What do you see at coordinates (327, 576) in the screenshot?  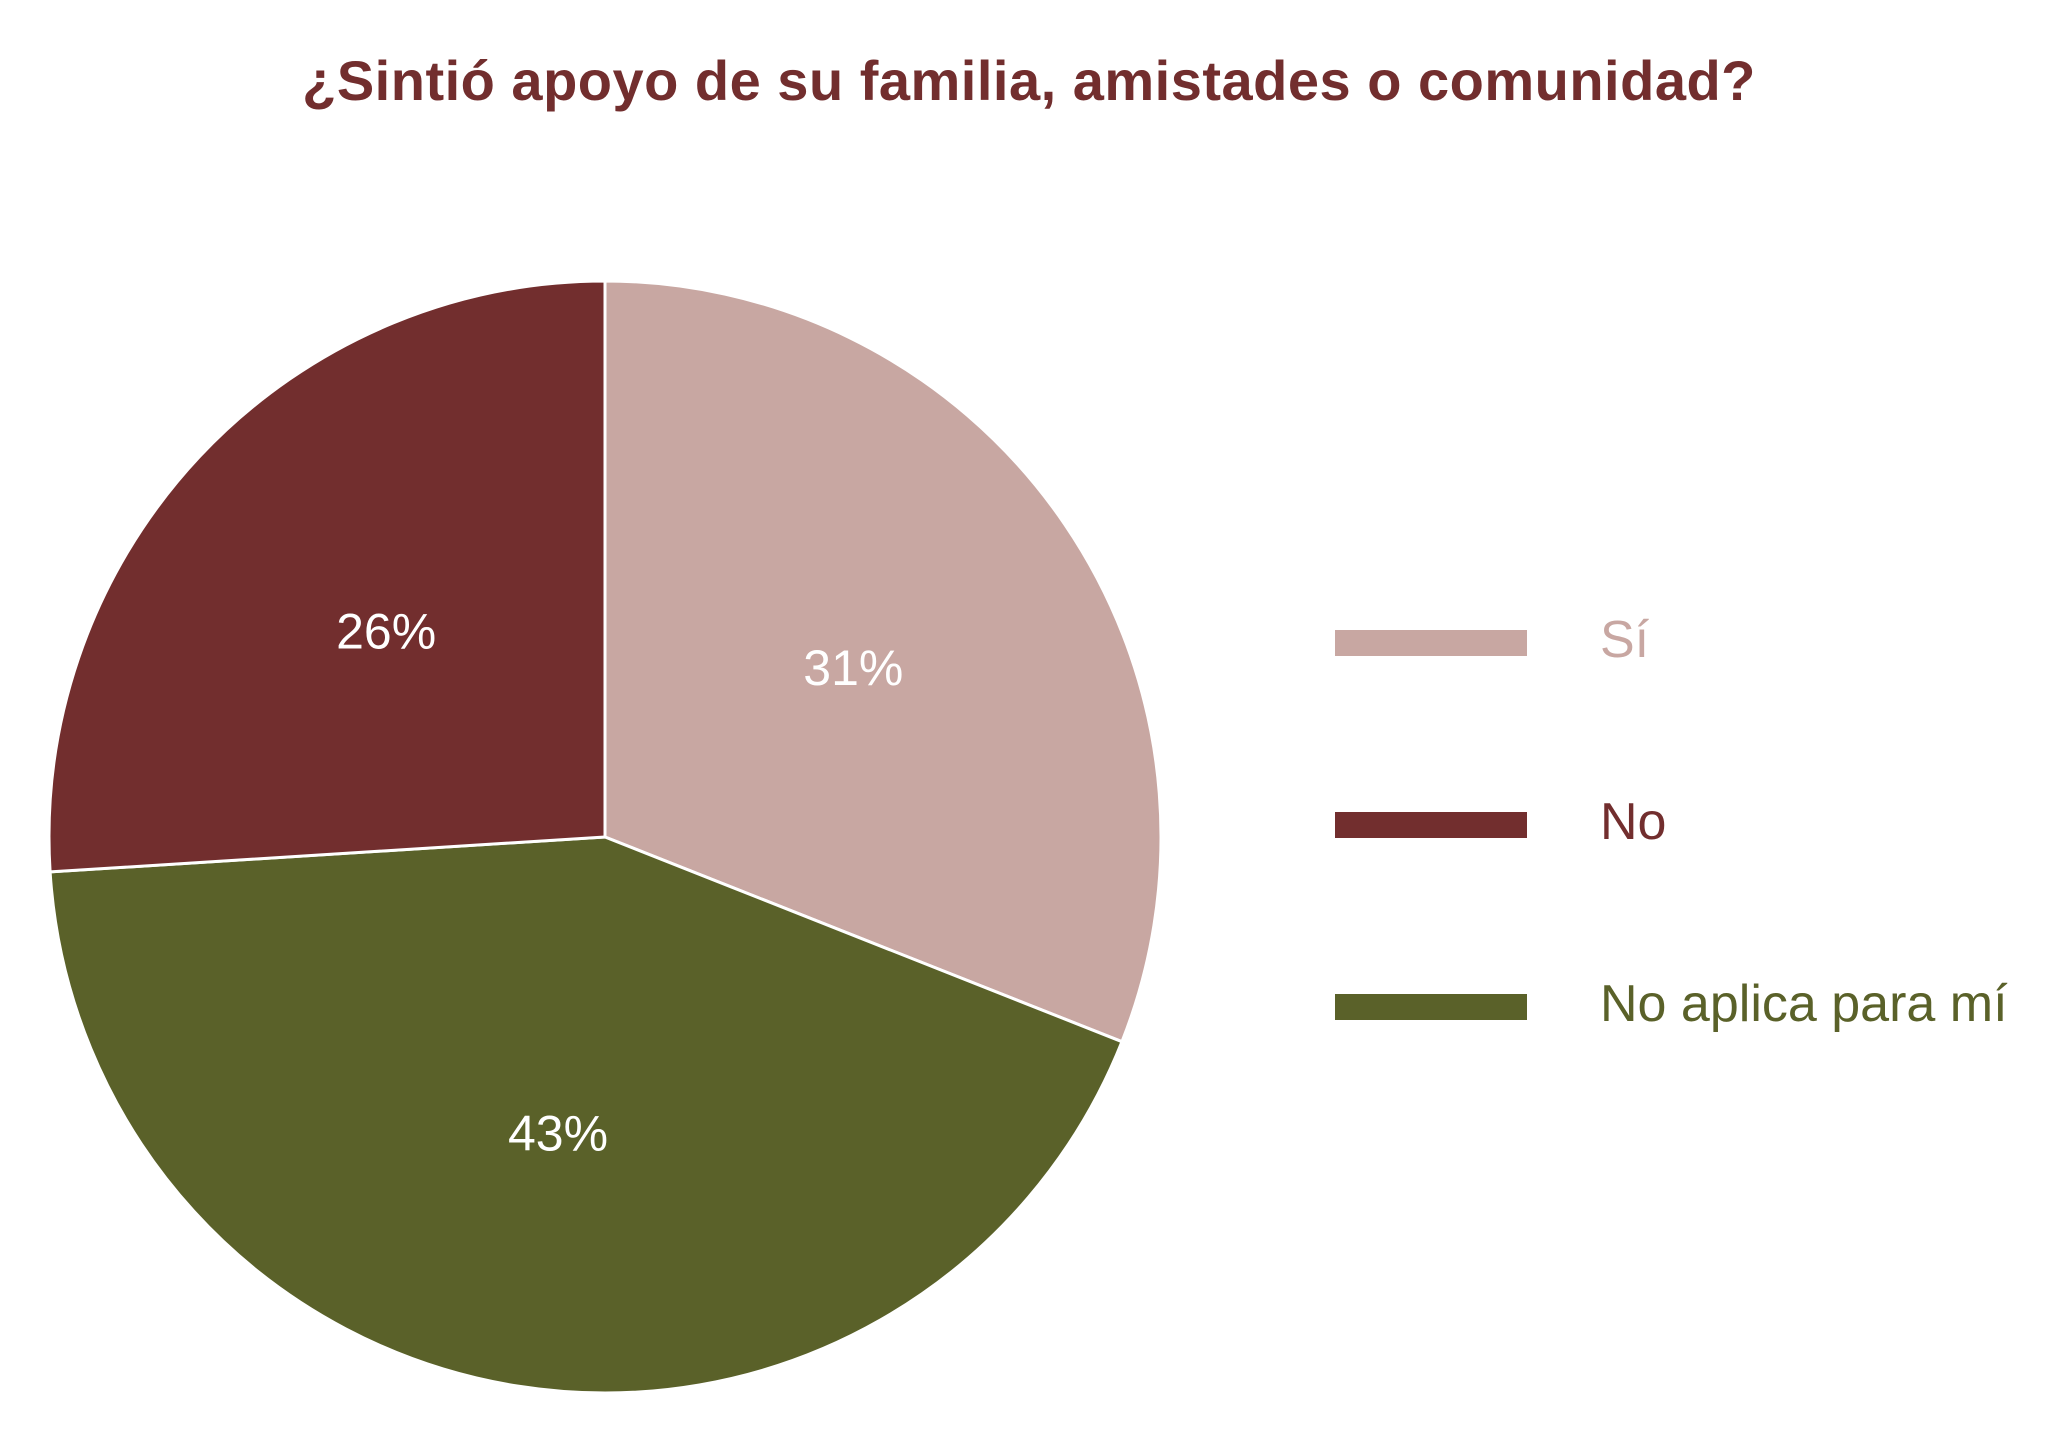 I see `pie-slice-no` at bounding box center [327, 576].